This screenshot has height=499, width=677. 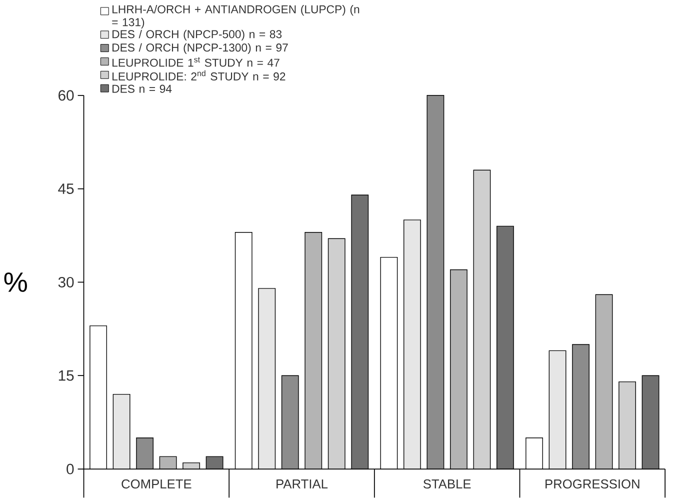 I want to click on legend-label: LEUPROLIDE 1$^{st}$ STUDY n = 47, so click(x=196, y=62).